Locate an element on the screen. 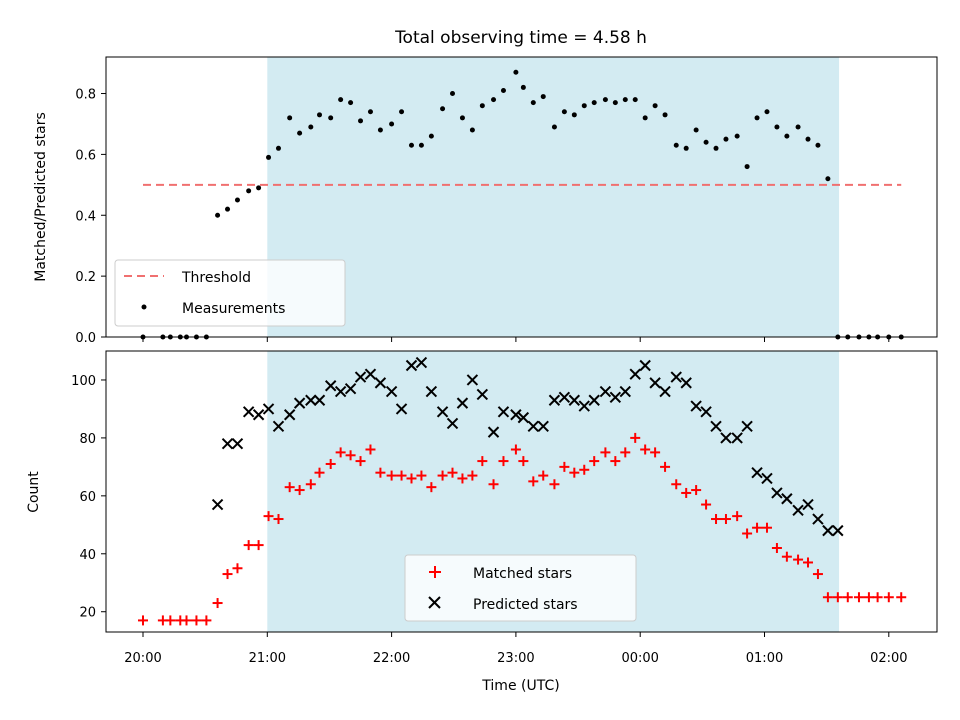 The width and height of the screenshot is (960, 720). legend-matched-swatch is located at coordinates (435, 572).